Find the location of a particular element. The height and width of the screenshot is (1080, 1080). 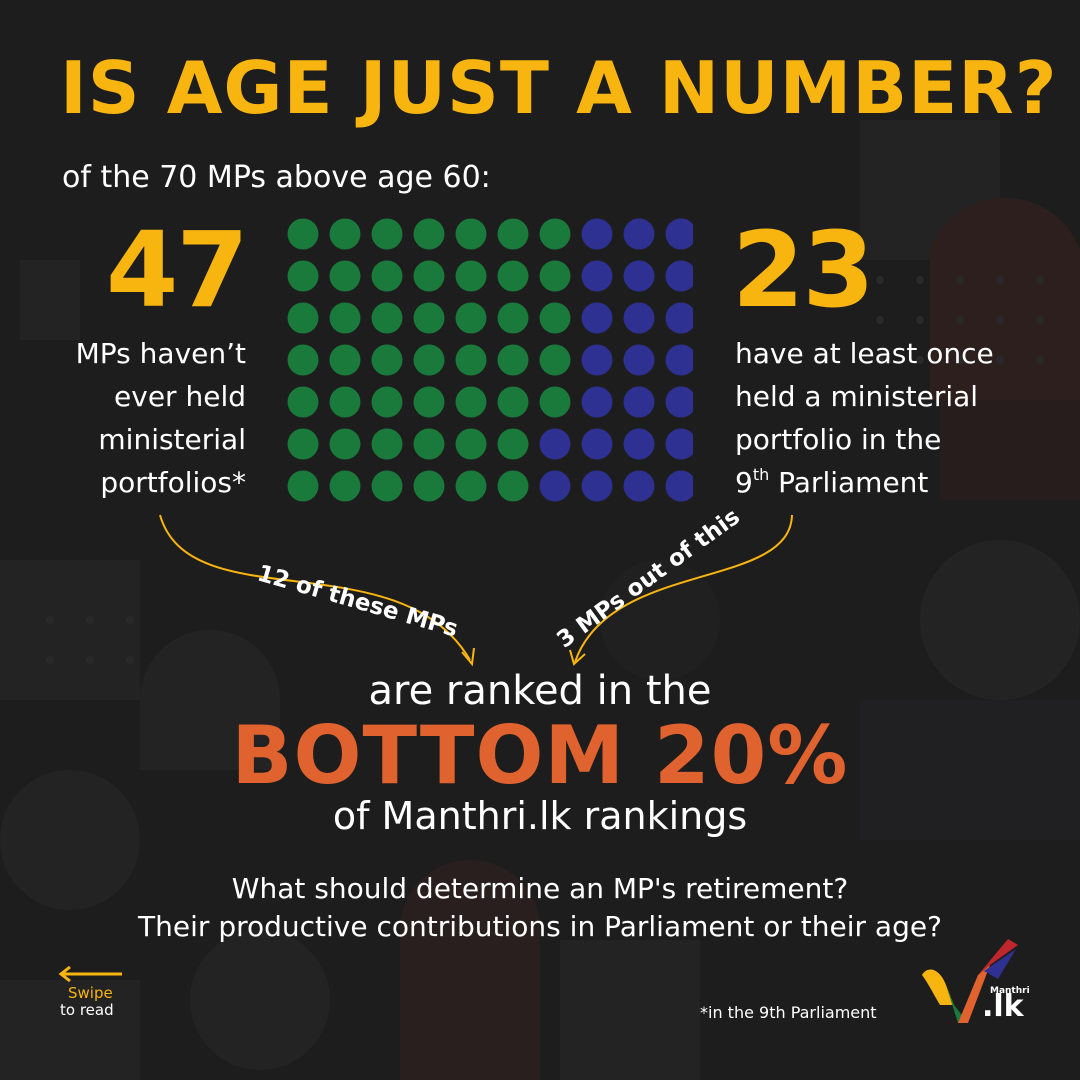

highlight-text: BOTTOM 20% is located at coordinates (540, 755).